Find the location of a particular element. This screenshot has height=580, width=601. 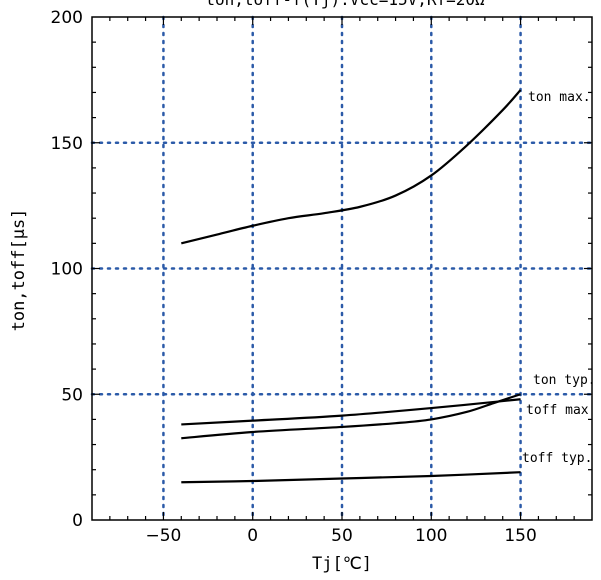

x-tick-label: 150 is located at coordinates (520, 536).